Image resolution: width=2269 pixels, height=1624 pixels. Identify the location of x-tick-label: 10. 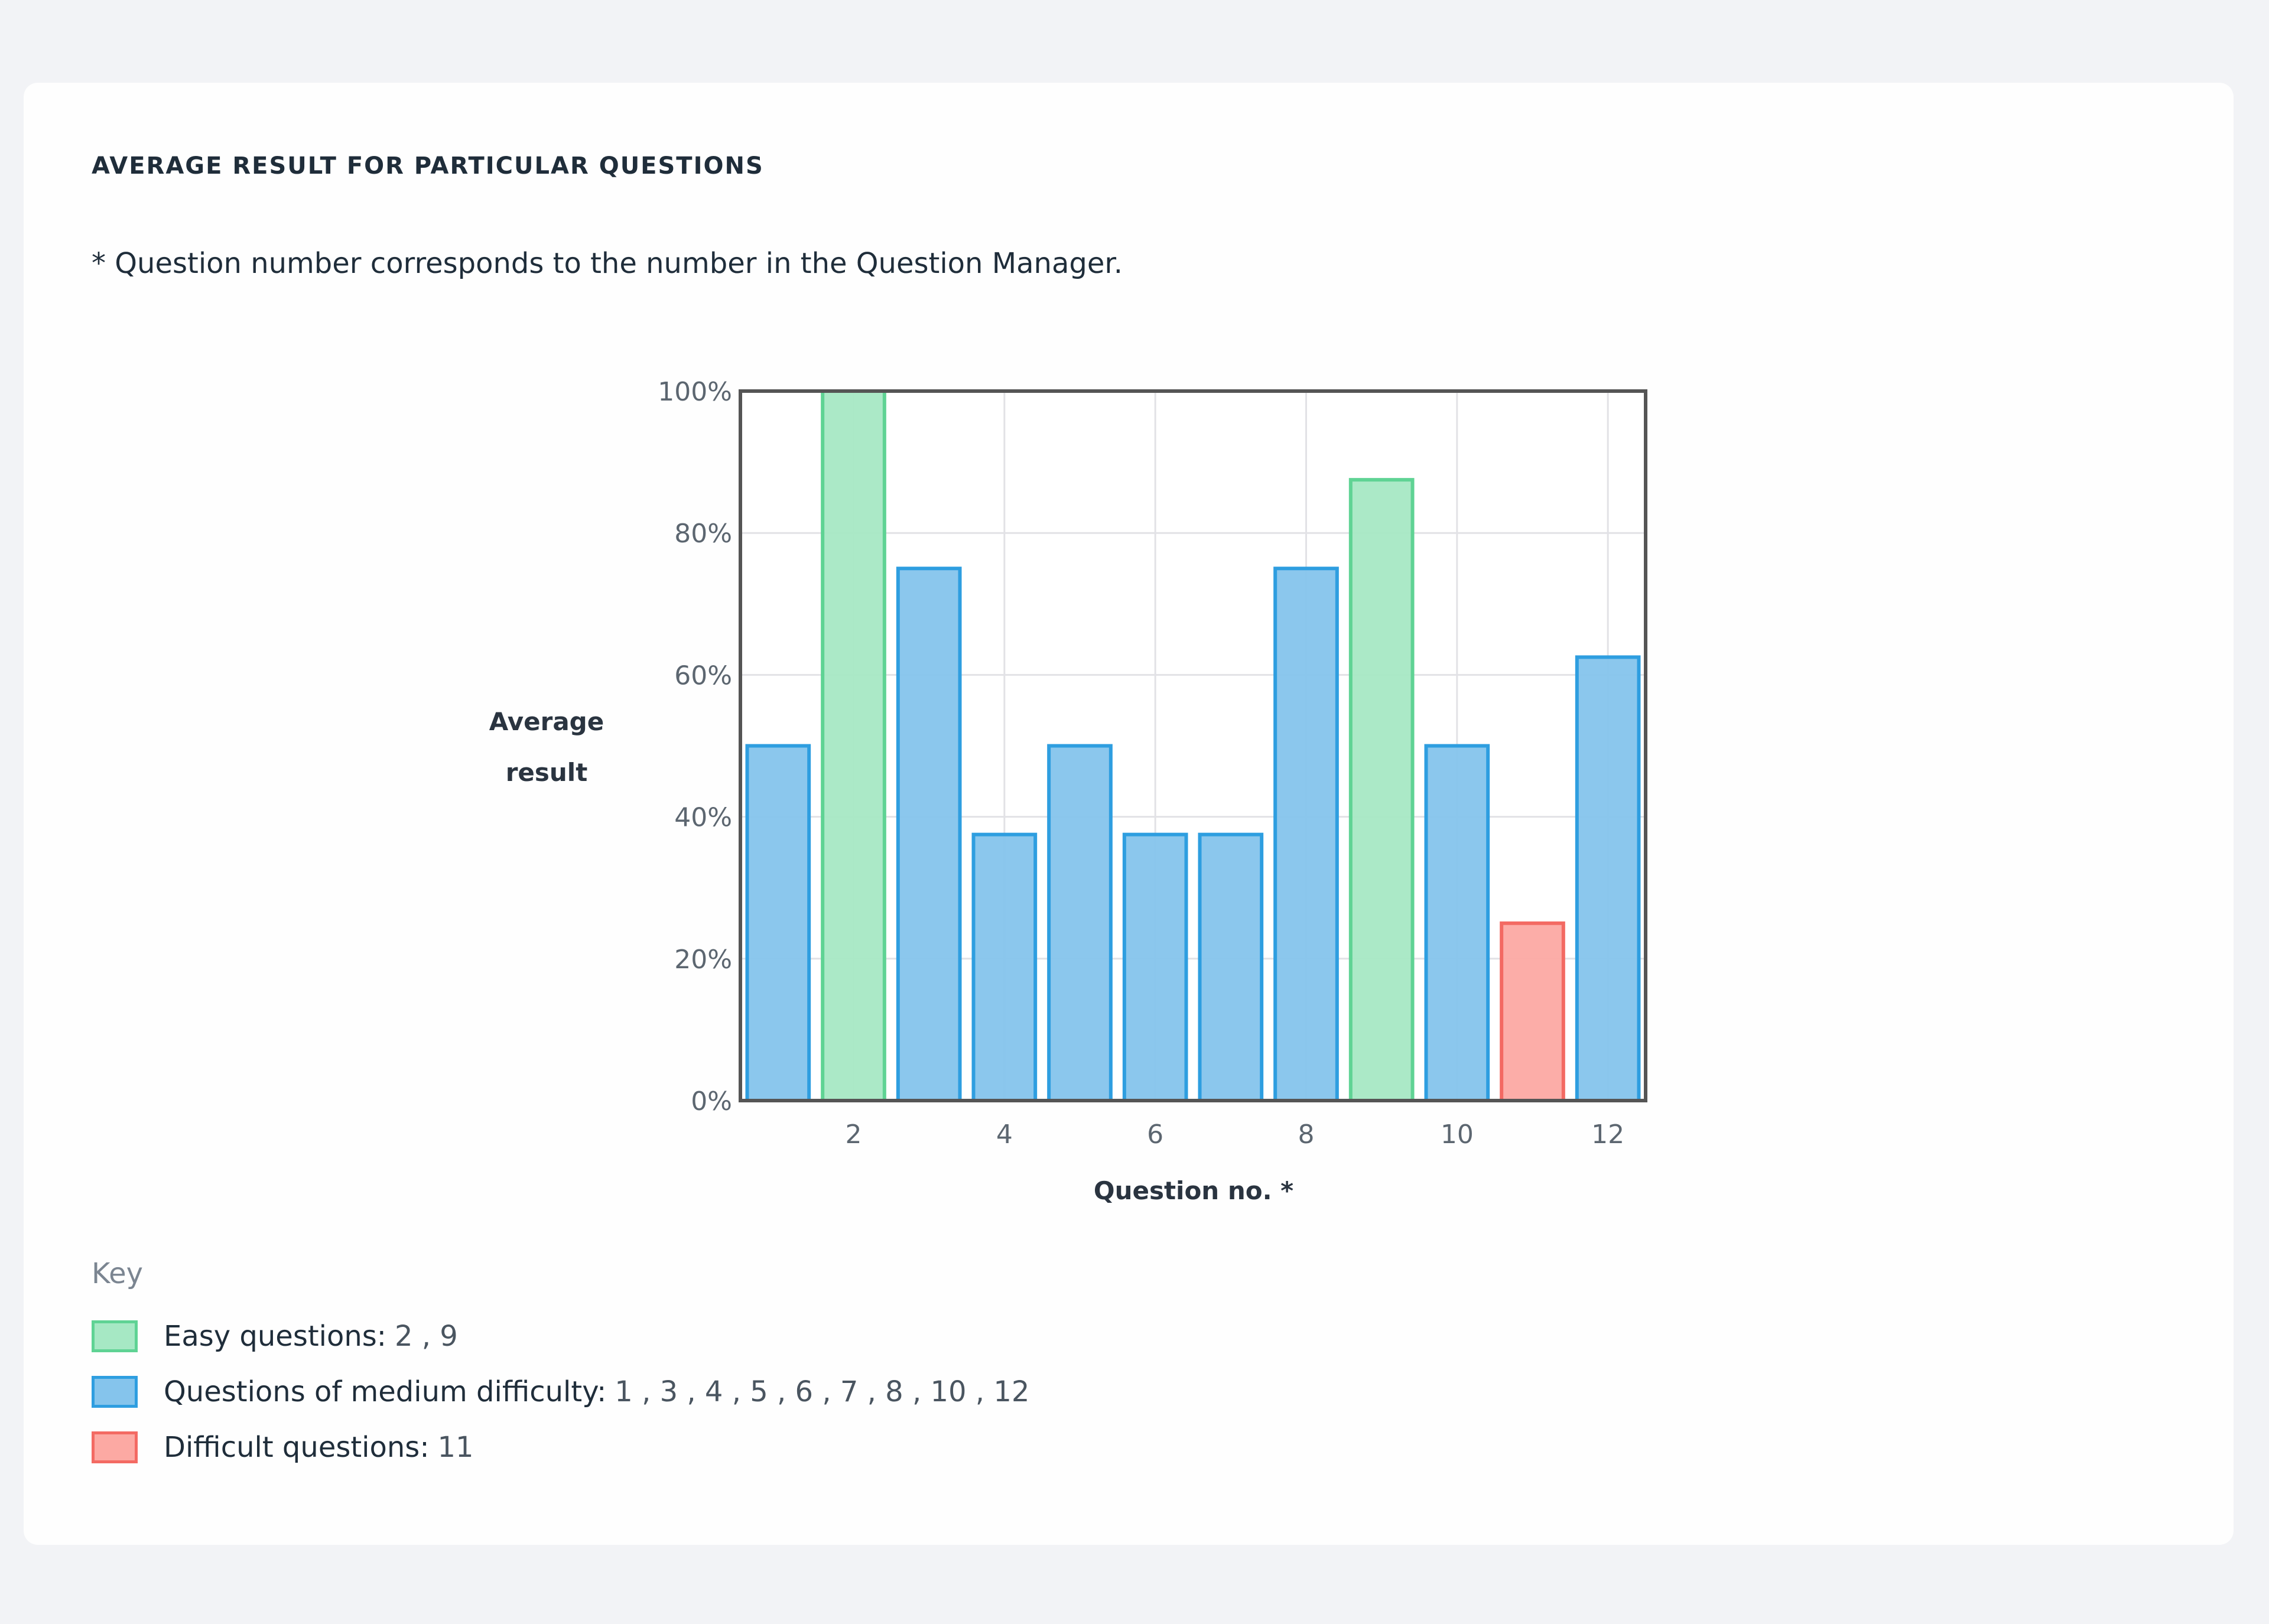
(1458, 1134).